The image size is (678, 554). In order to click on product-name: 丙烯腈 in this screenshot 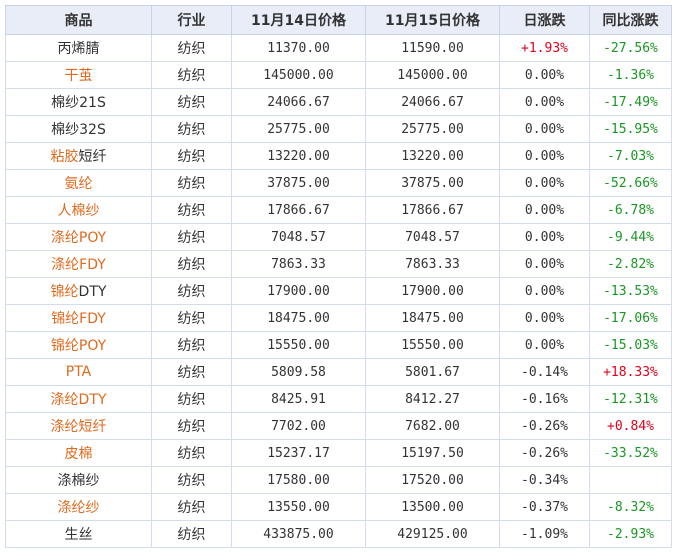, I will do `click(78, 49)`.